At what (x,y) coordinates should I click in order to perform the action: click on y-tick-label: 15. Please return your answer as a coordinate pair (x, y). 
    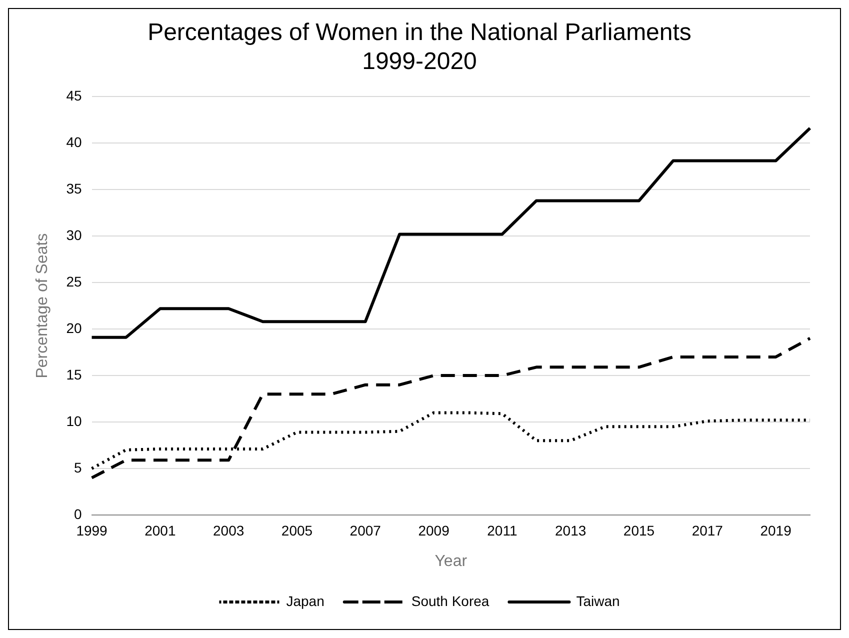
    Looking at the image, I should click on (74, 374).